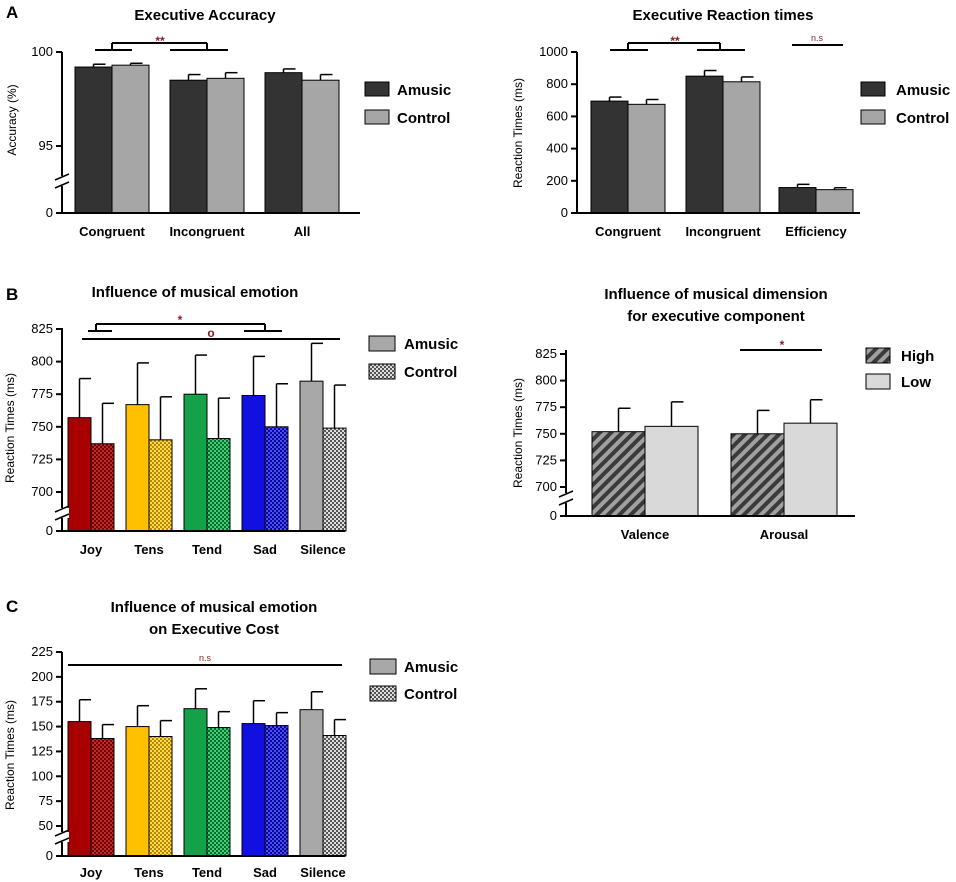 Image resolution: width=956 pixels, height=882 pixels. Describe the element at coordinates (12, 294) in the screenshot. I see `panel-label-b: B` at that location.